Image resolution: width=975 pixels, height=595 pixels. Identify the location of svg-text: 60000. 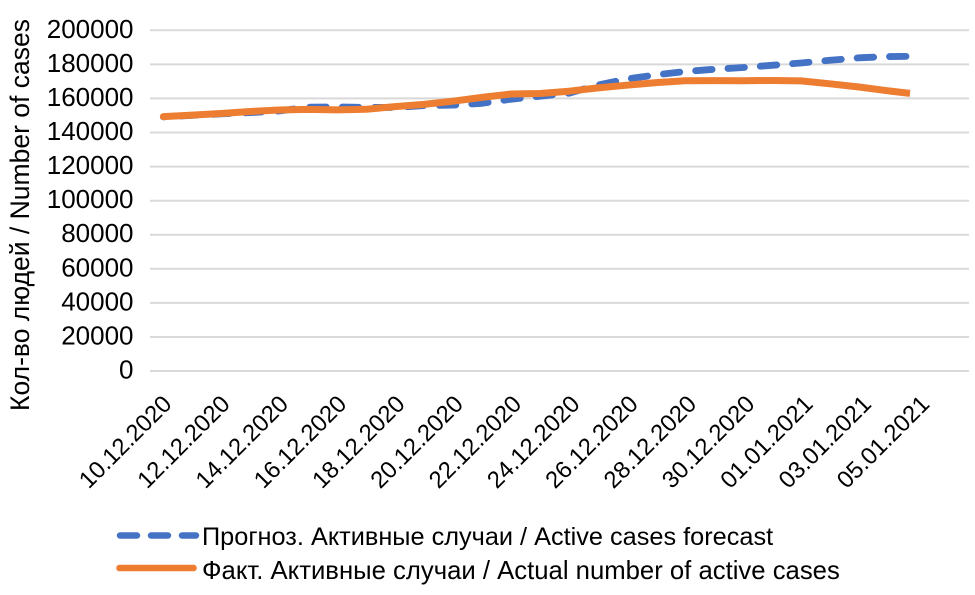
(97, 267).